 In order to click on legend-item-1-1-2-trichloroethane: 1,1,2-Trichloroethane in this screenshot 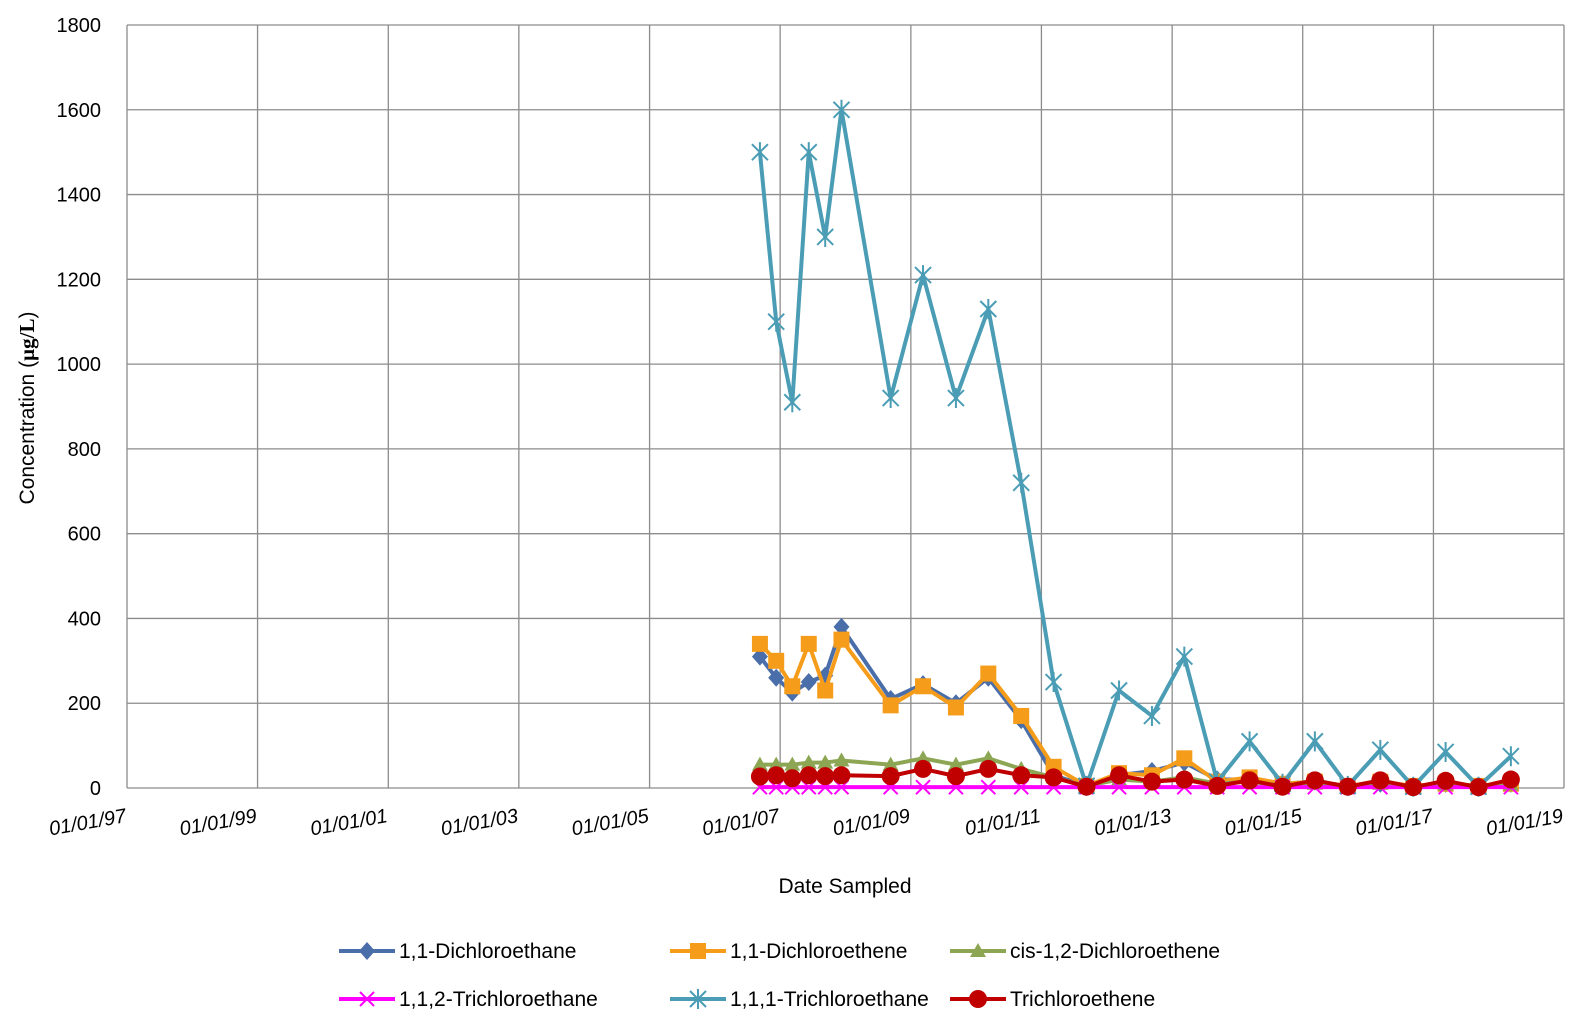, I will do `click(468, 999)`.